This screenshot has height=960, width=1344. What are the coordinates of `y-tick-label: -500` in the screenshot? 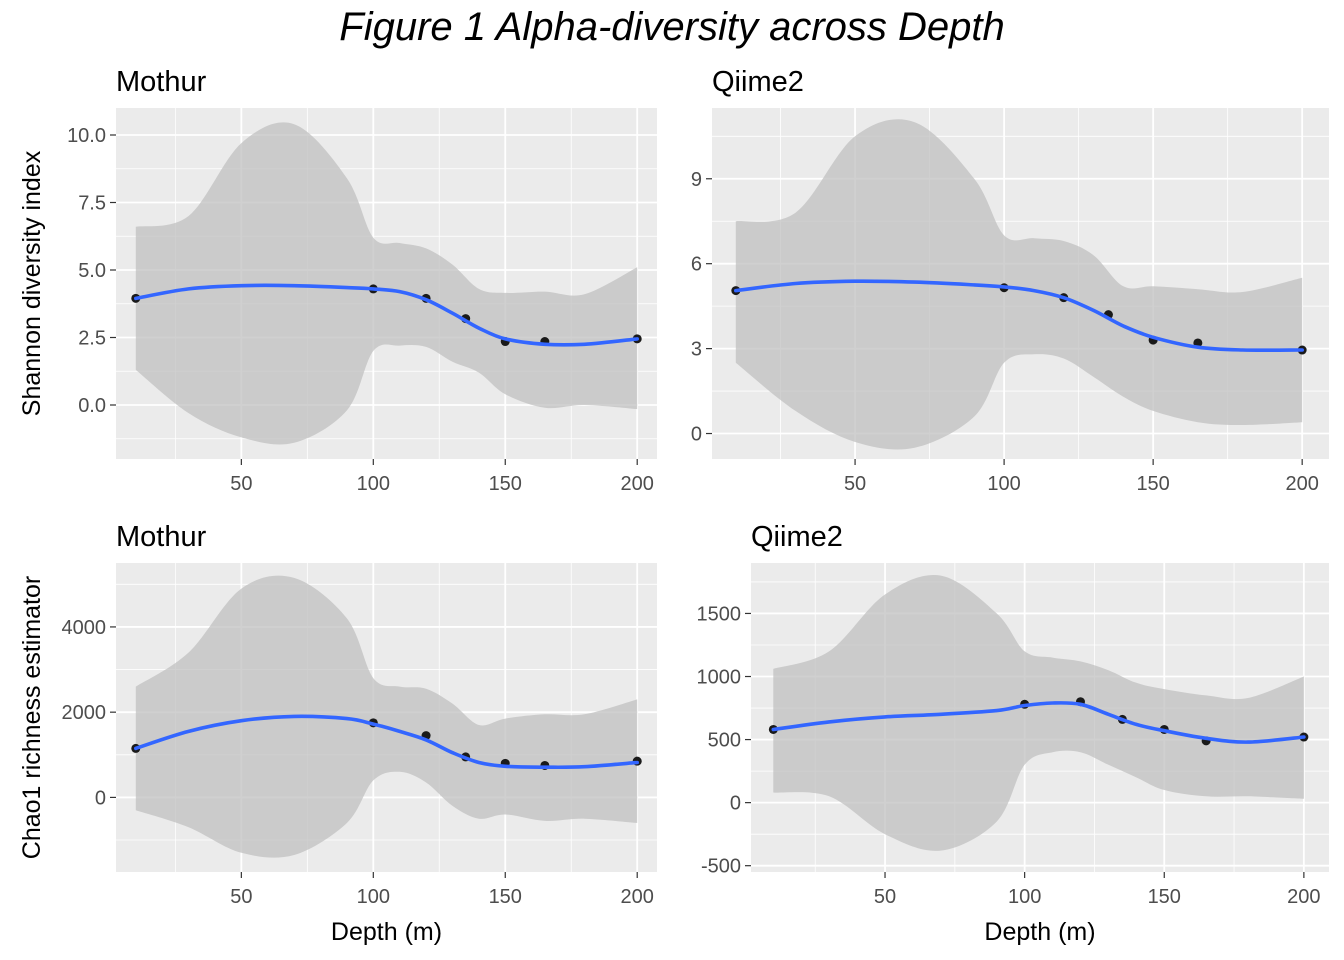 It's located at (721, 867).